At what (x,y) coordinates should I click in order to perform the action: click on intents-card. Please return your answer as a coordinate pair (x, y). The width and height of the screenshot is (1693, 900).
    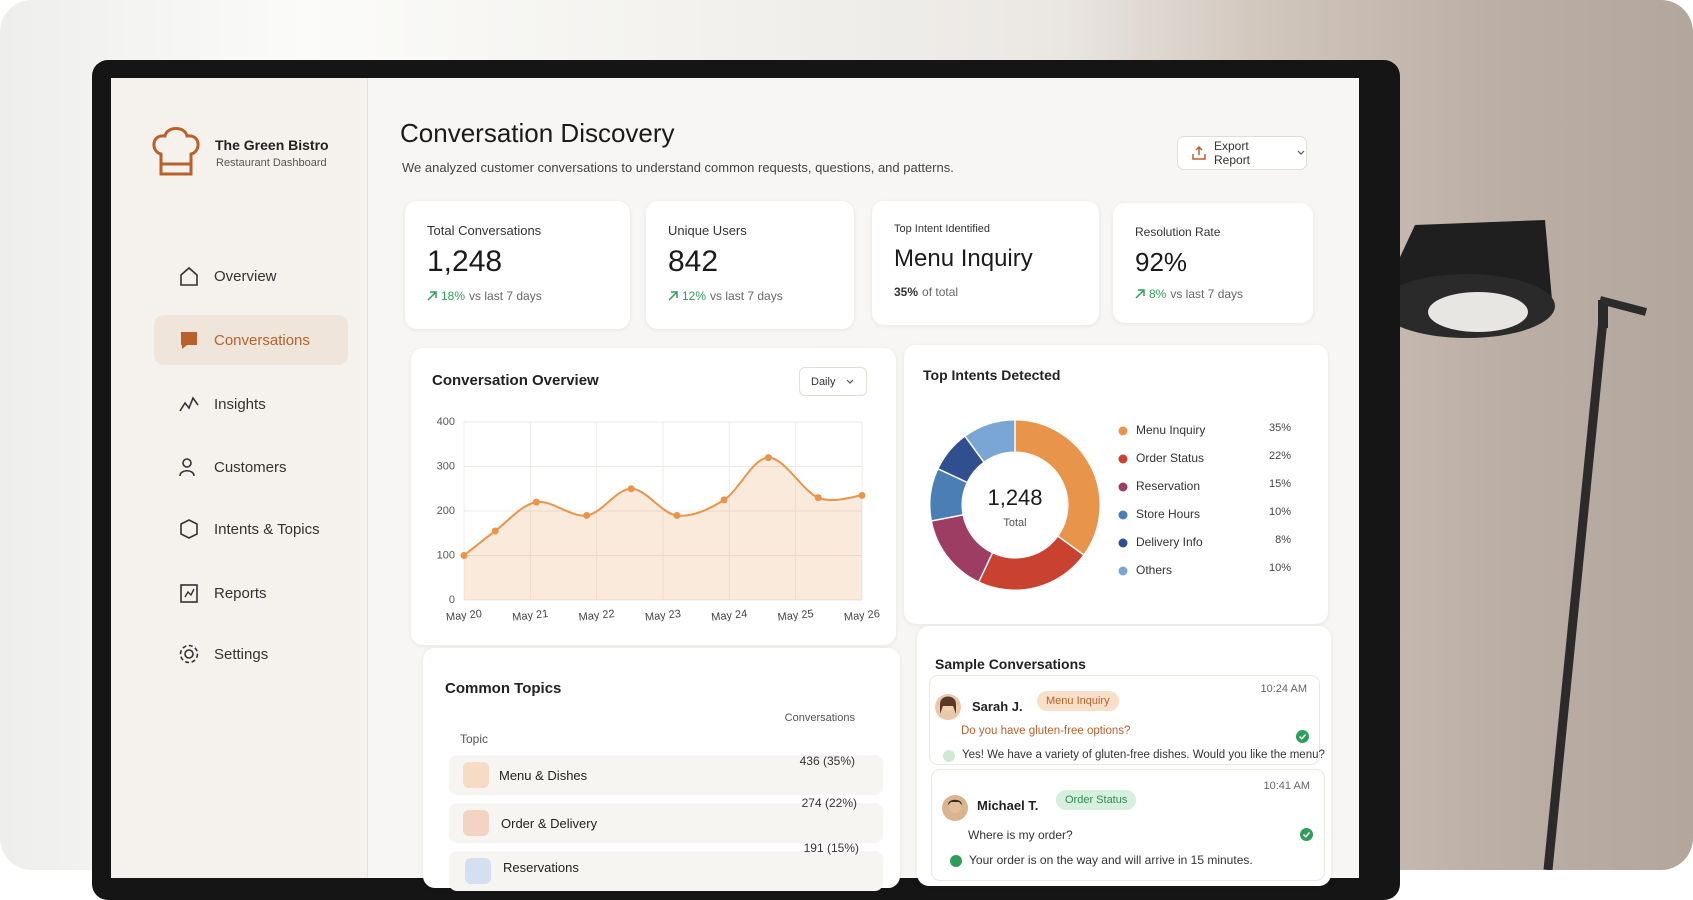
    Looking at the image, I should click on (1116, 484).